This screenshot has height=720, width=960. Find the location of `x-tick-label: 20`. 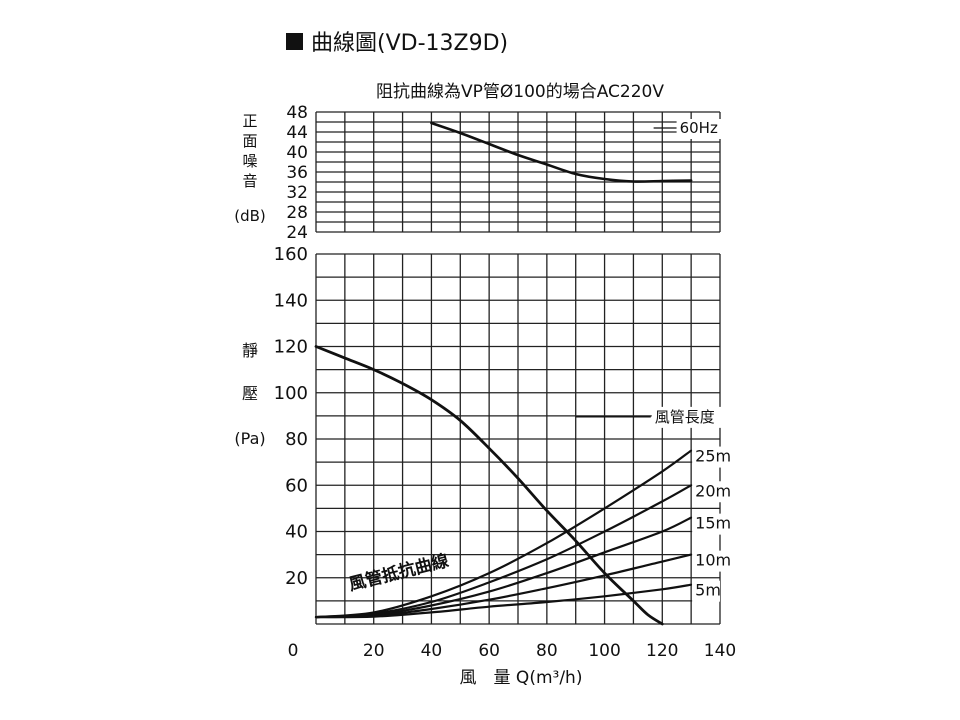

x-tick-label: 20 is located at coordinates (374, 651).